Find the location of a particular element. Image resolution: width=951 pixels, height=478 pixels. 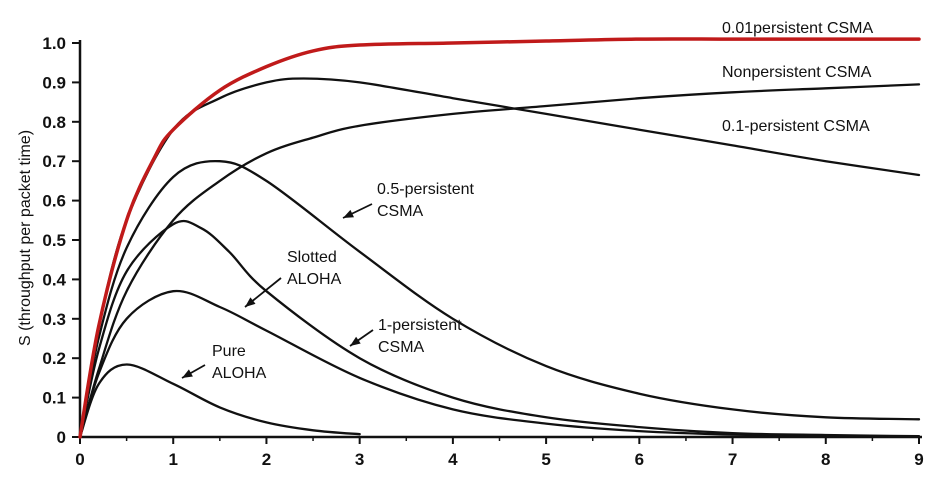

x-tick-label: 9 is located at coordinates (918, 459).